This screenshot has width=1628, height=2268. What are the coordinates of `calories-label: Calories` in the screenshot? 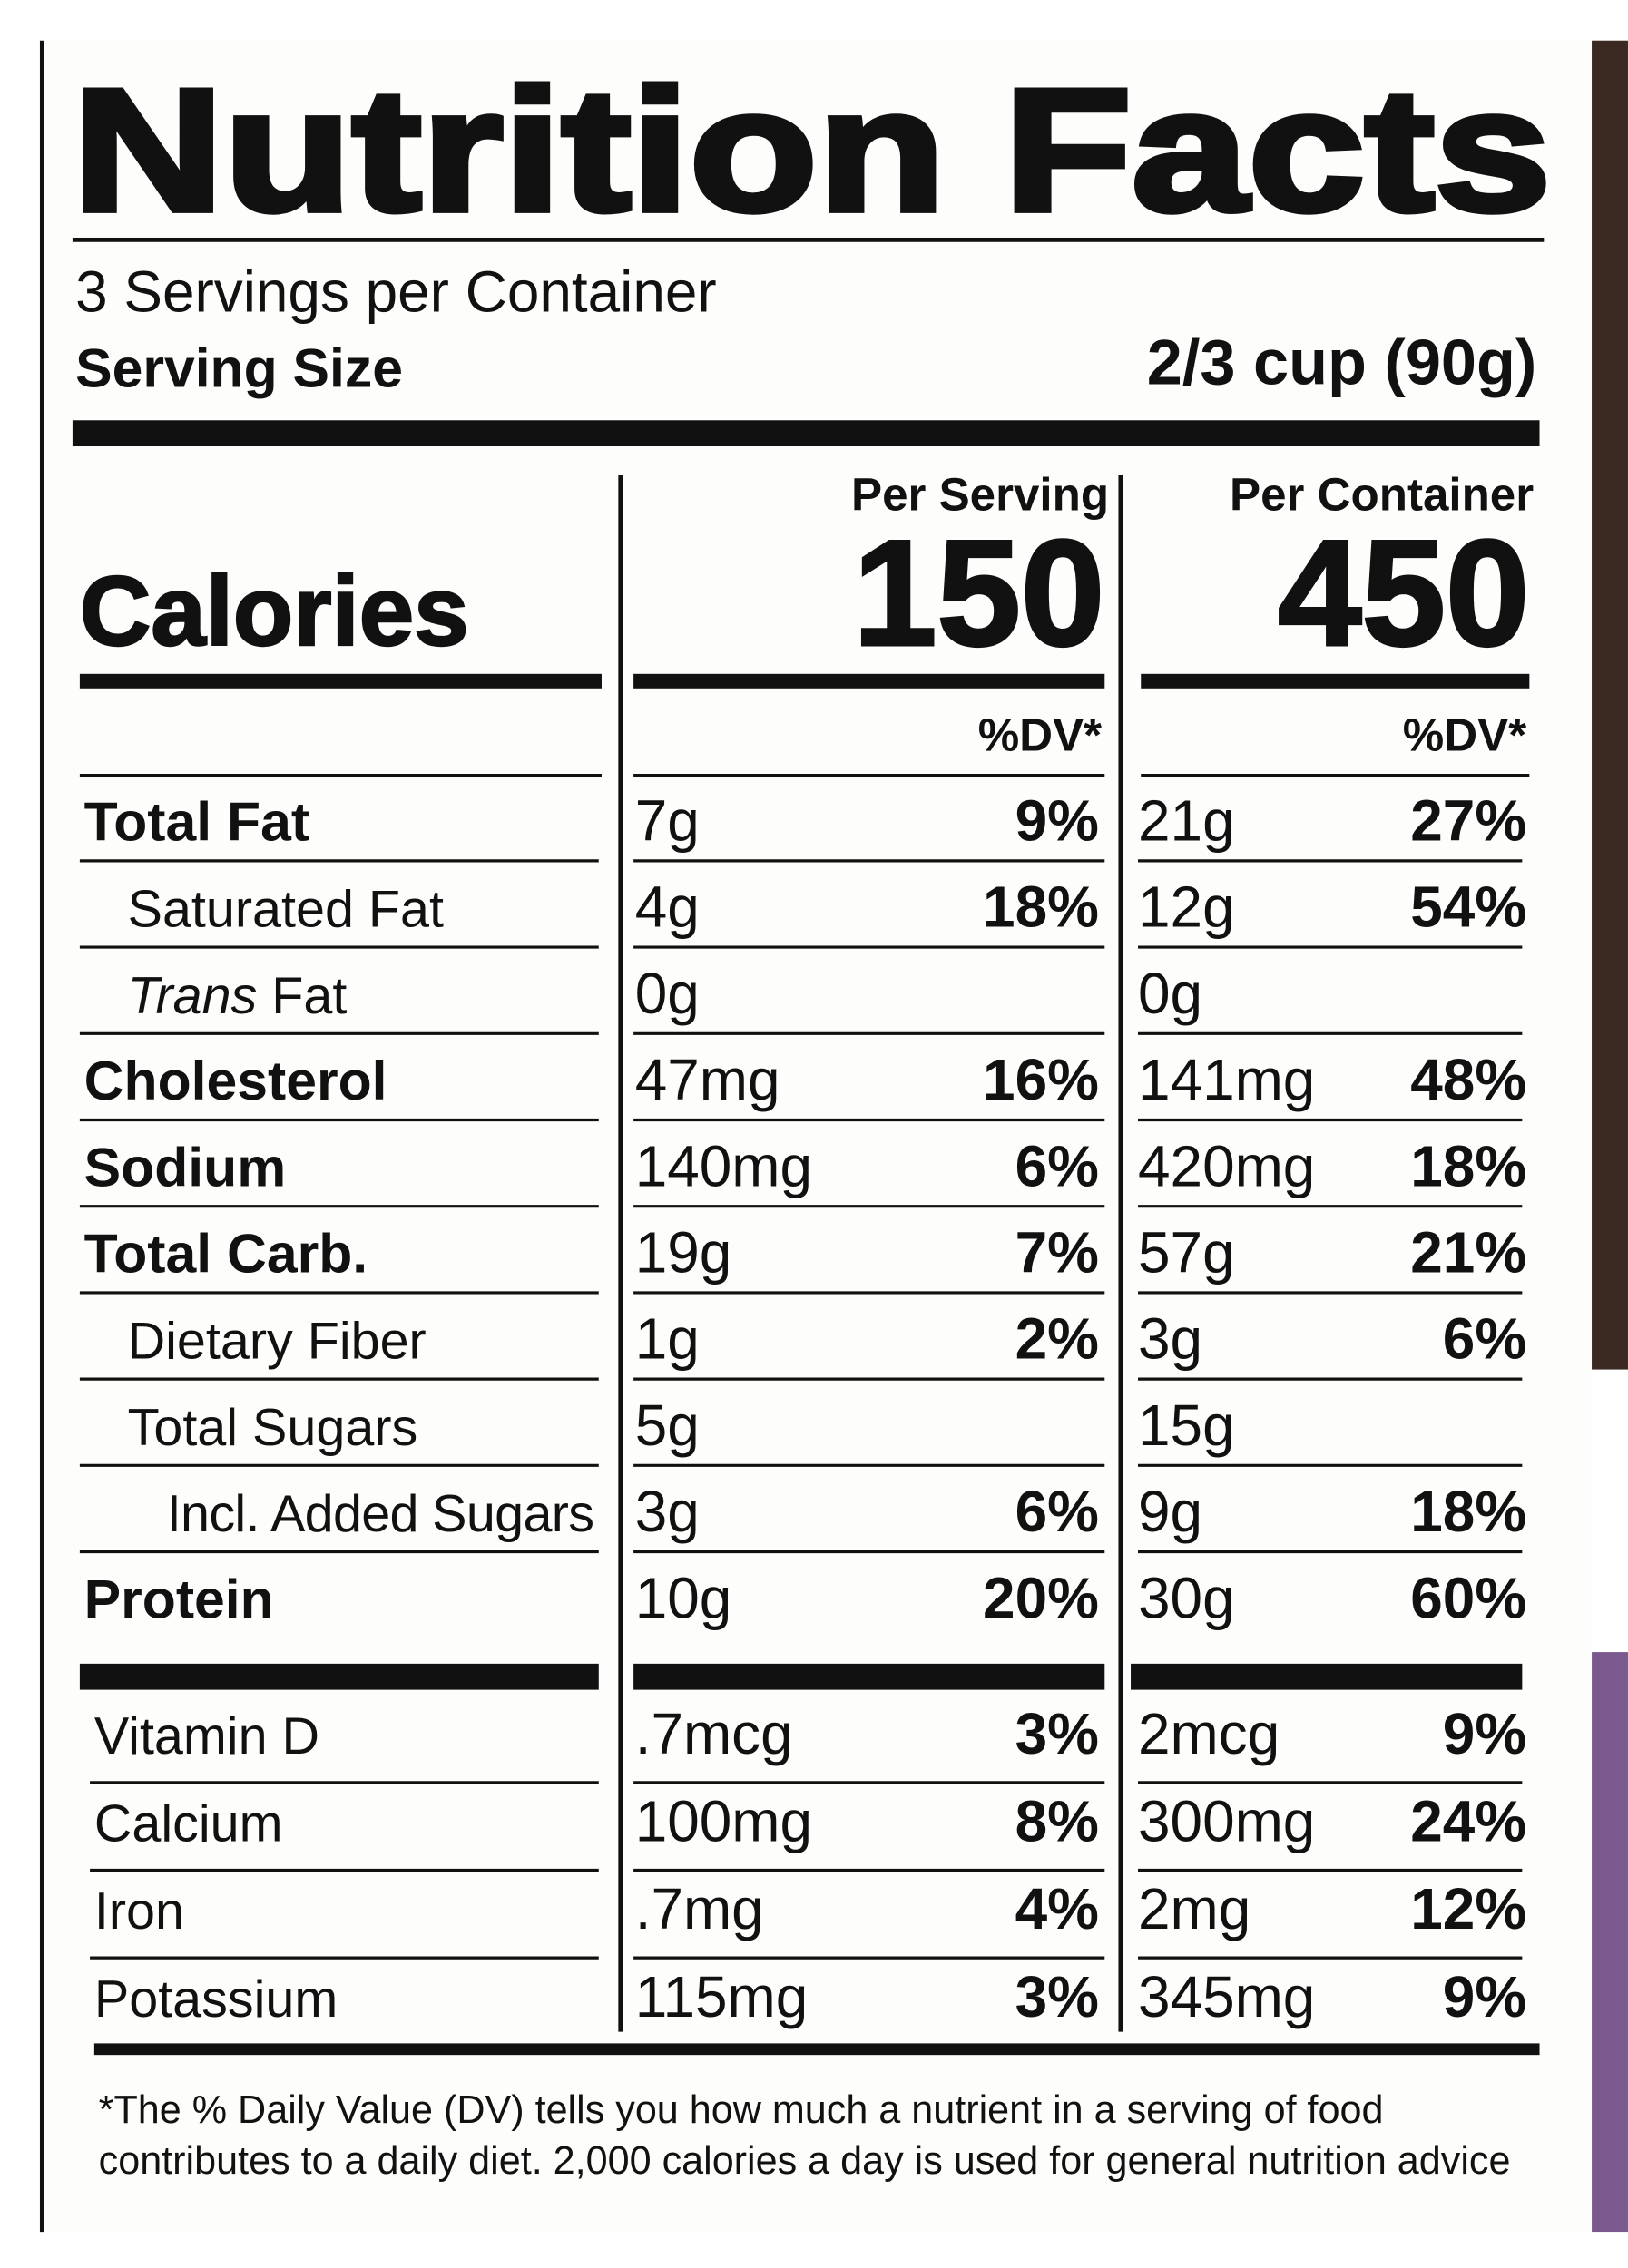 It's located at (274, 612).